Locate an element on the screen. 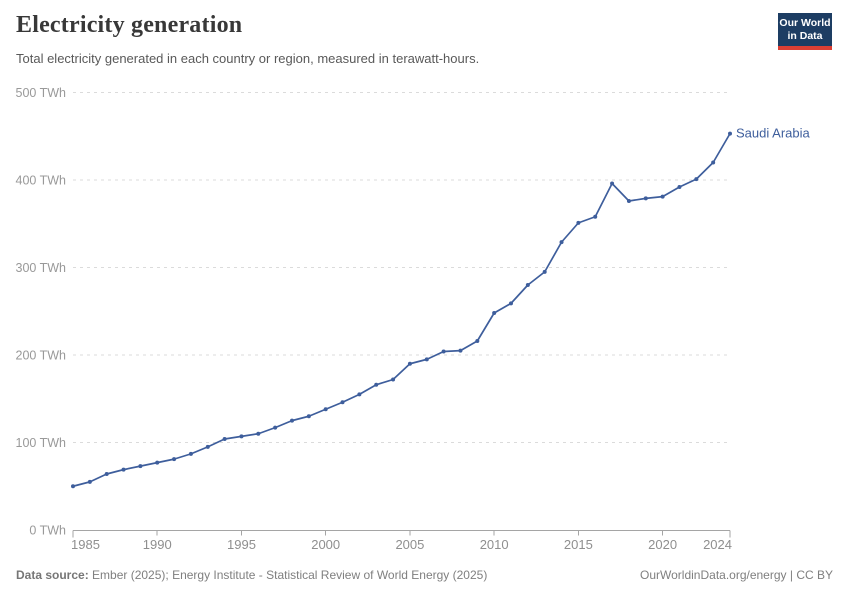 This screenshot has width=850, height=600. x-axis is located at coordinates (401, 534).